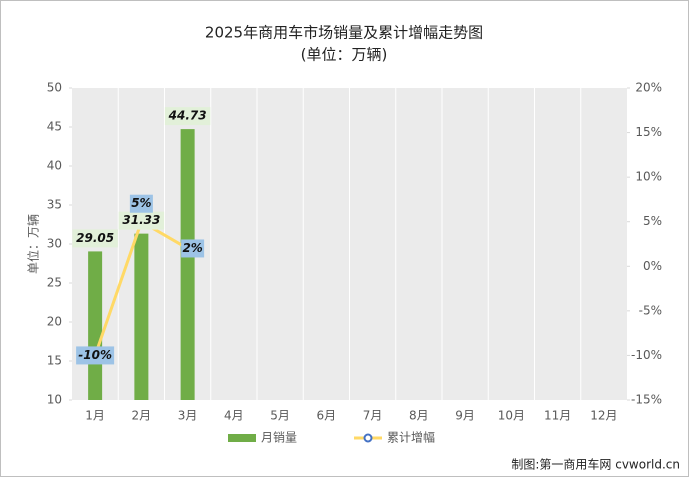  Describe the element at coordinates (188, 416) in the screenshot. I see `x-tick-label: 3月` at that location.